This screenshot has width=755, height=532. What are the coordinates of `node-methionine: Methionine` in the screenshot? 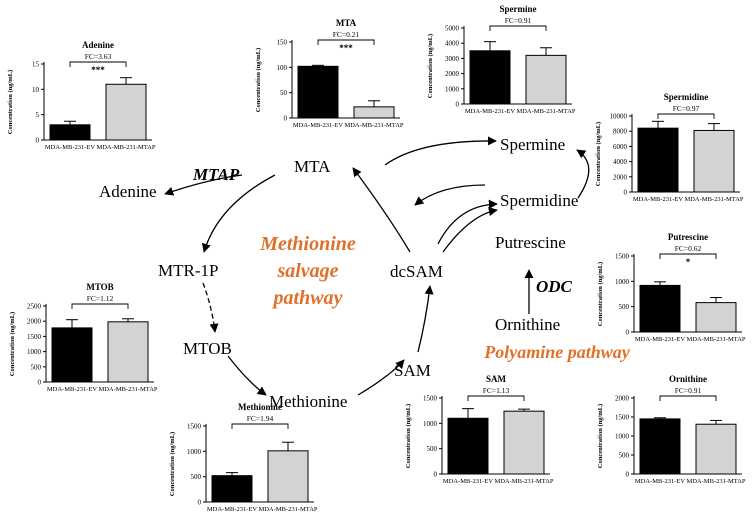 It's located at (308, 401).